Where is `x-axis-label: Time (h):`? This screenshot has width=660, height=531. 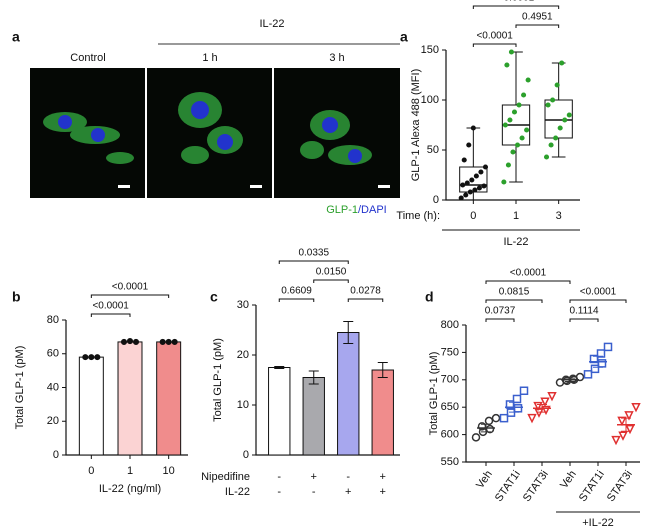
x-axis-label: Time (h): is located at coordinates (418, 216).